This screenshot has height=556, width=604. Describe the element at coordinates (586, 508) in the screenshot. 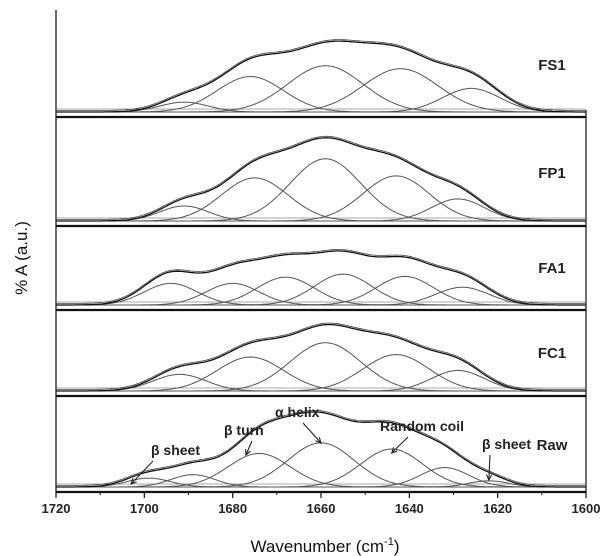

I see `x-tick-label: 1600` at that location.